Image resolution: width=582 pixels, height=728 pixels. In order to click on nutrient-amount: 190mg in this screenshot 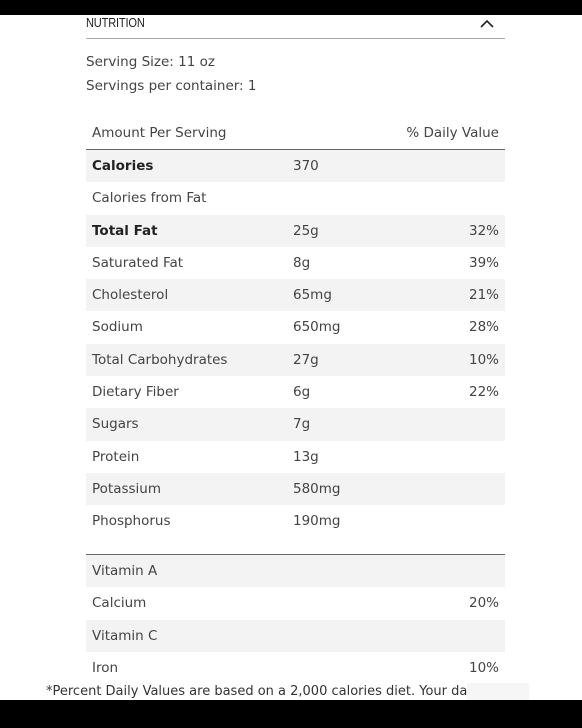, I will do `click(317, 521)`.